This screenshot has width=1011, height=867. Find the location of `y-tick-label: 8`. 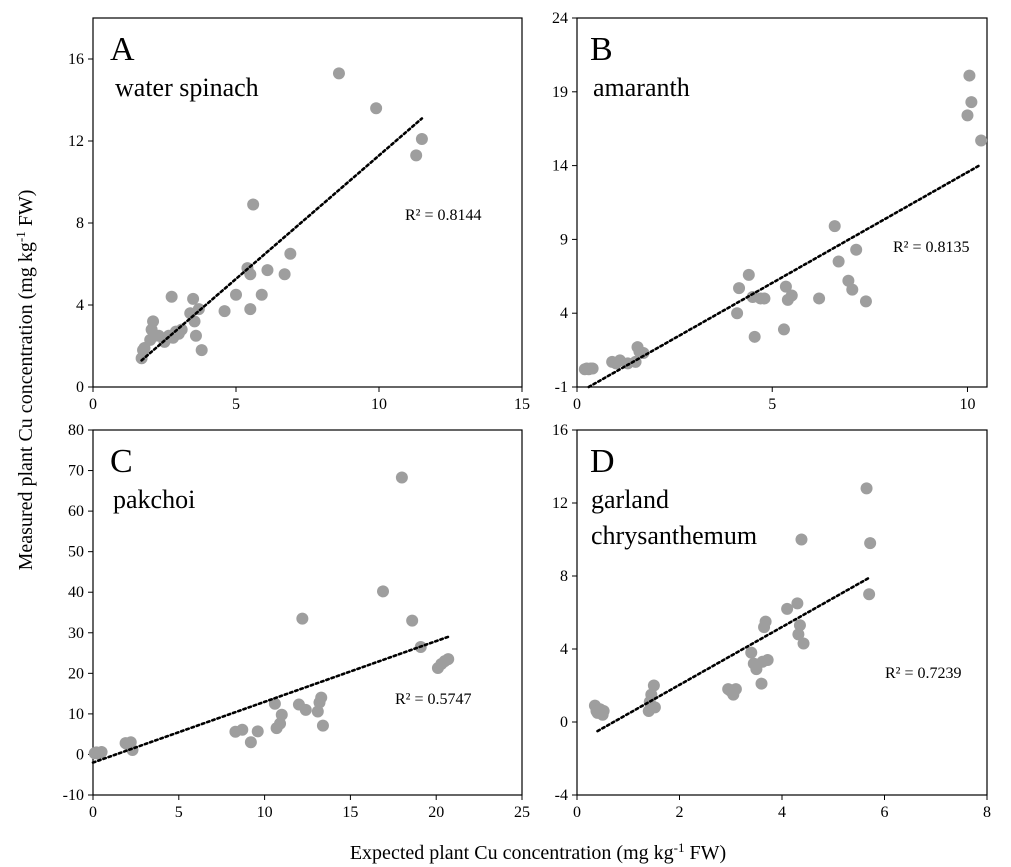

y-tick-label: 8 is located at coordinates (564, 576).